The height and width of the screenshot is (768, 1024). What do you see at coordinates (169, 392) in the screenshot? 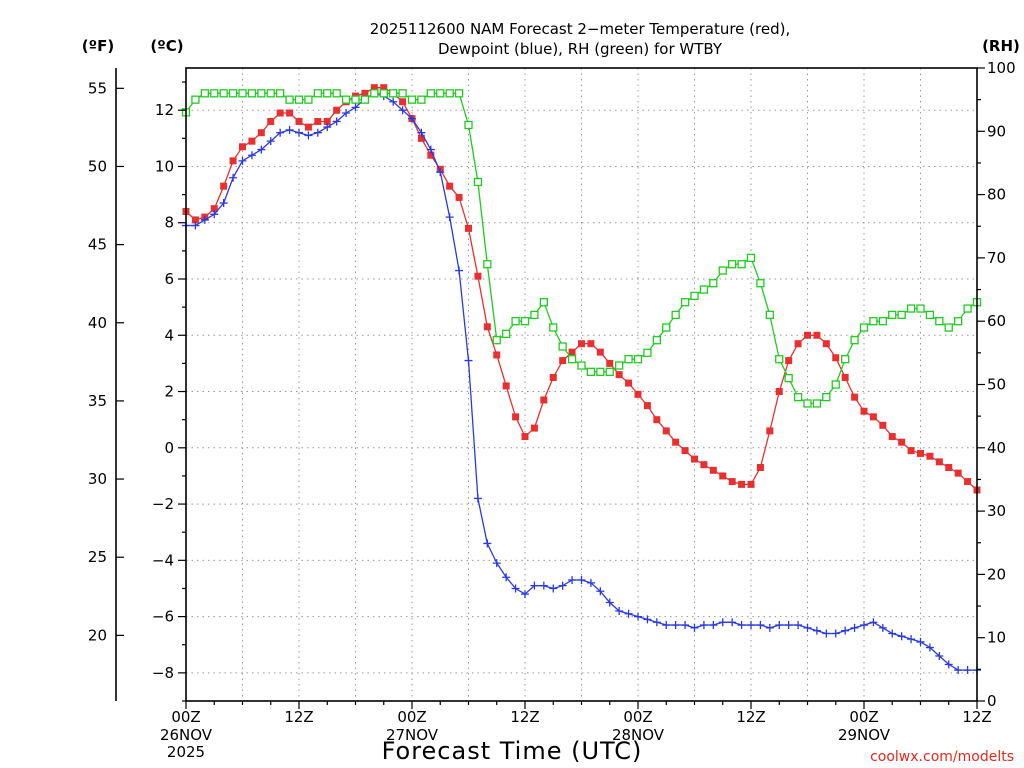
I see `celsius-tick-label: 2` at bounding box center [169, 392].